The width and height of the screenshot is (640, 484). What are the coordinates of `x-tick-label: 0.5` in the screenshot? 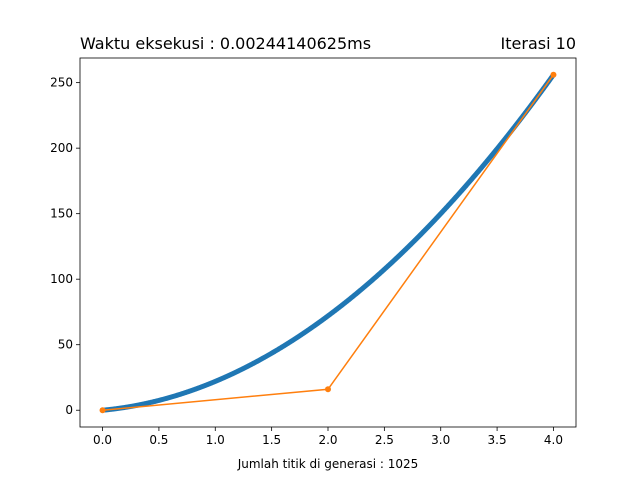 It's located at (158, 440).